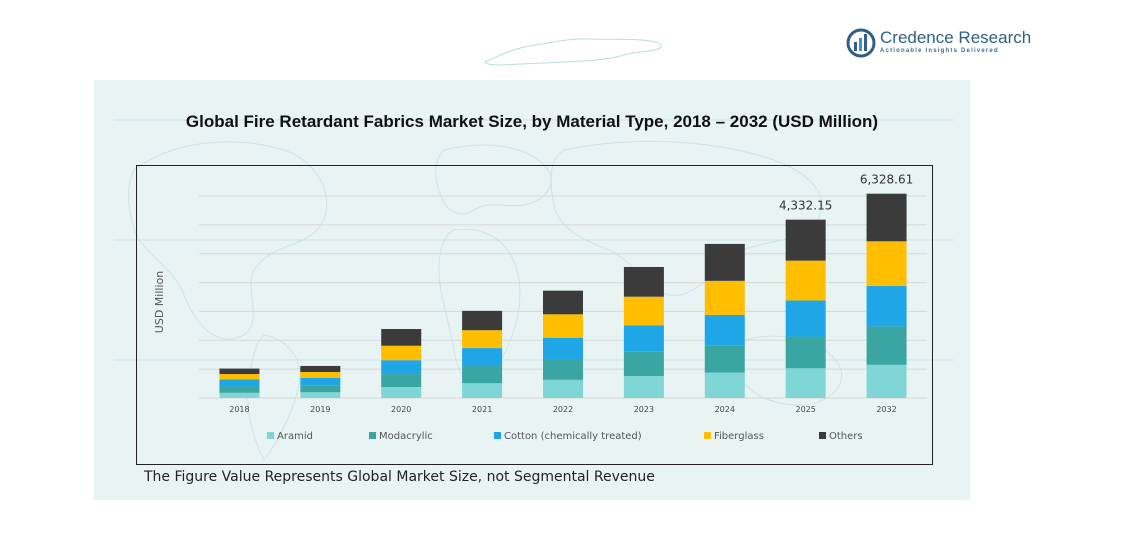  What do you see at coordinates (886, 381) in the screenshot?
I see `bar-segment-aramid-2032` at bounding box center [886, 381].